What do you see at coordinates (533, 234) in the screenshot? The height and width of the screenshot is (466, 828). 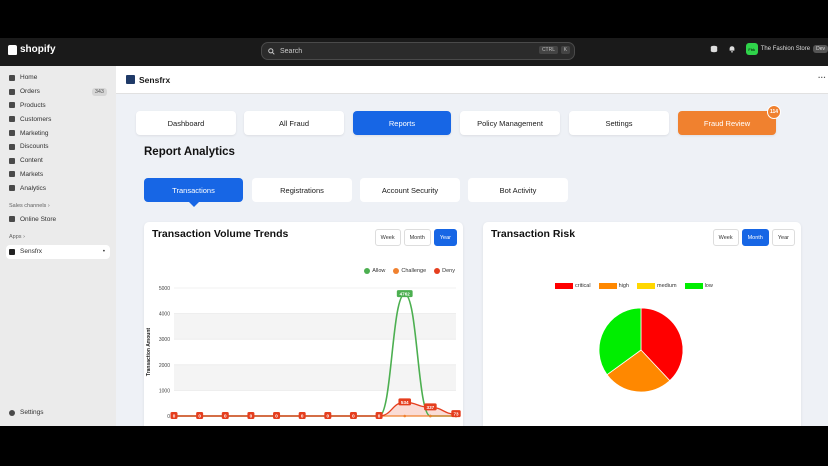 I see `risk-card-title: Transaction Risk` at bounding box center [533, 234].